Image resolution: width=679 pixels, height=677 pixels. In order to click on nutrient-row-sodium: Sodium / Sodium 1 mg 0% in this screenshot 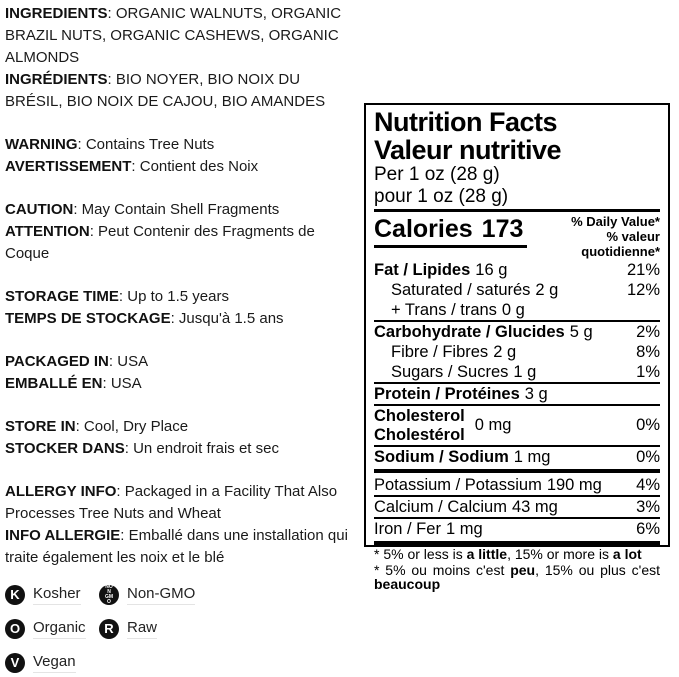, I will do `click(517, 456)`.